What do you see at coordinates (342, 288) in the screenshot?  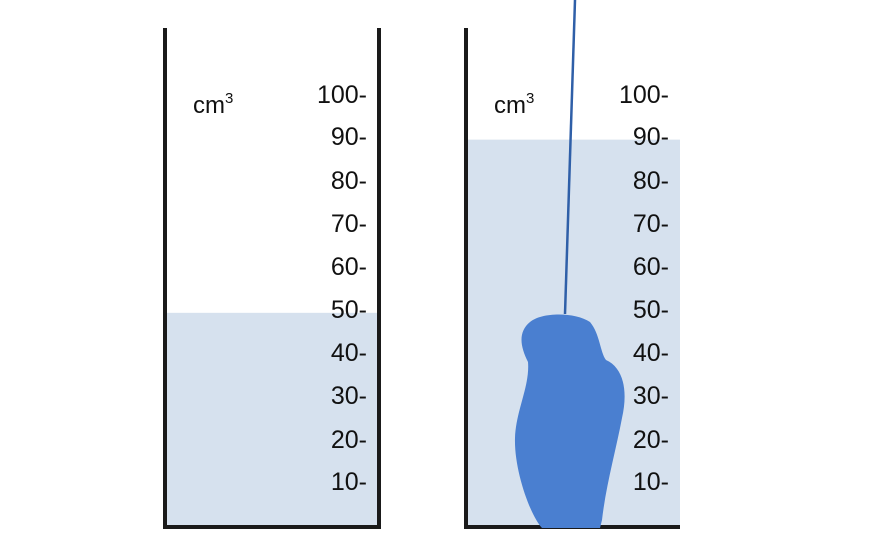 I see `scale-before: 100- 90- 80- 70- 60- 50- 40- 30- 20- 10-` at bounding box center [342, 288].